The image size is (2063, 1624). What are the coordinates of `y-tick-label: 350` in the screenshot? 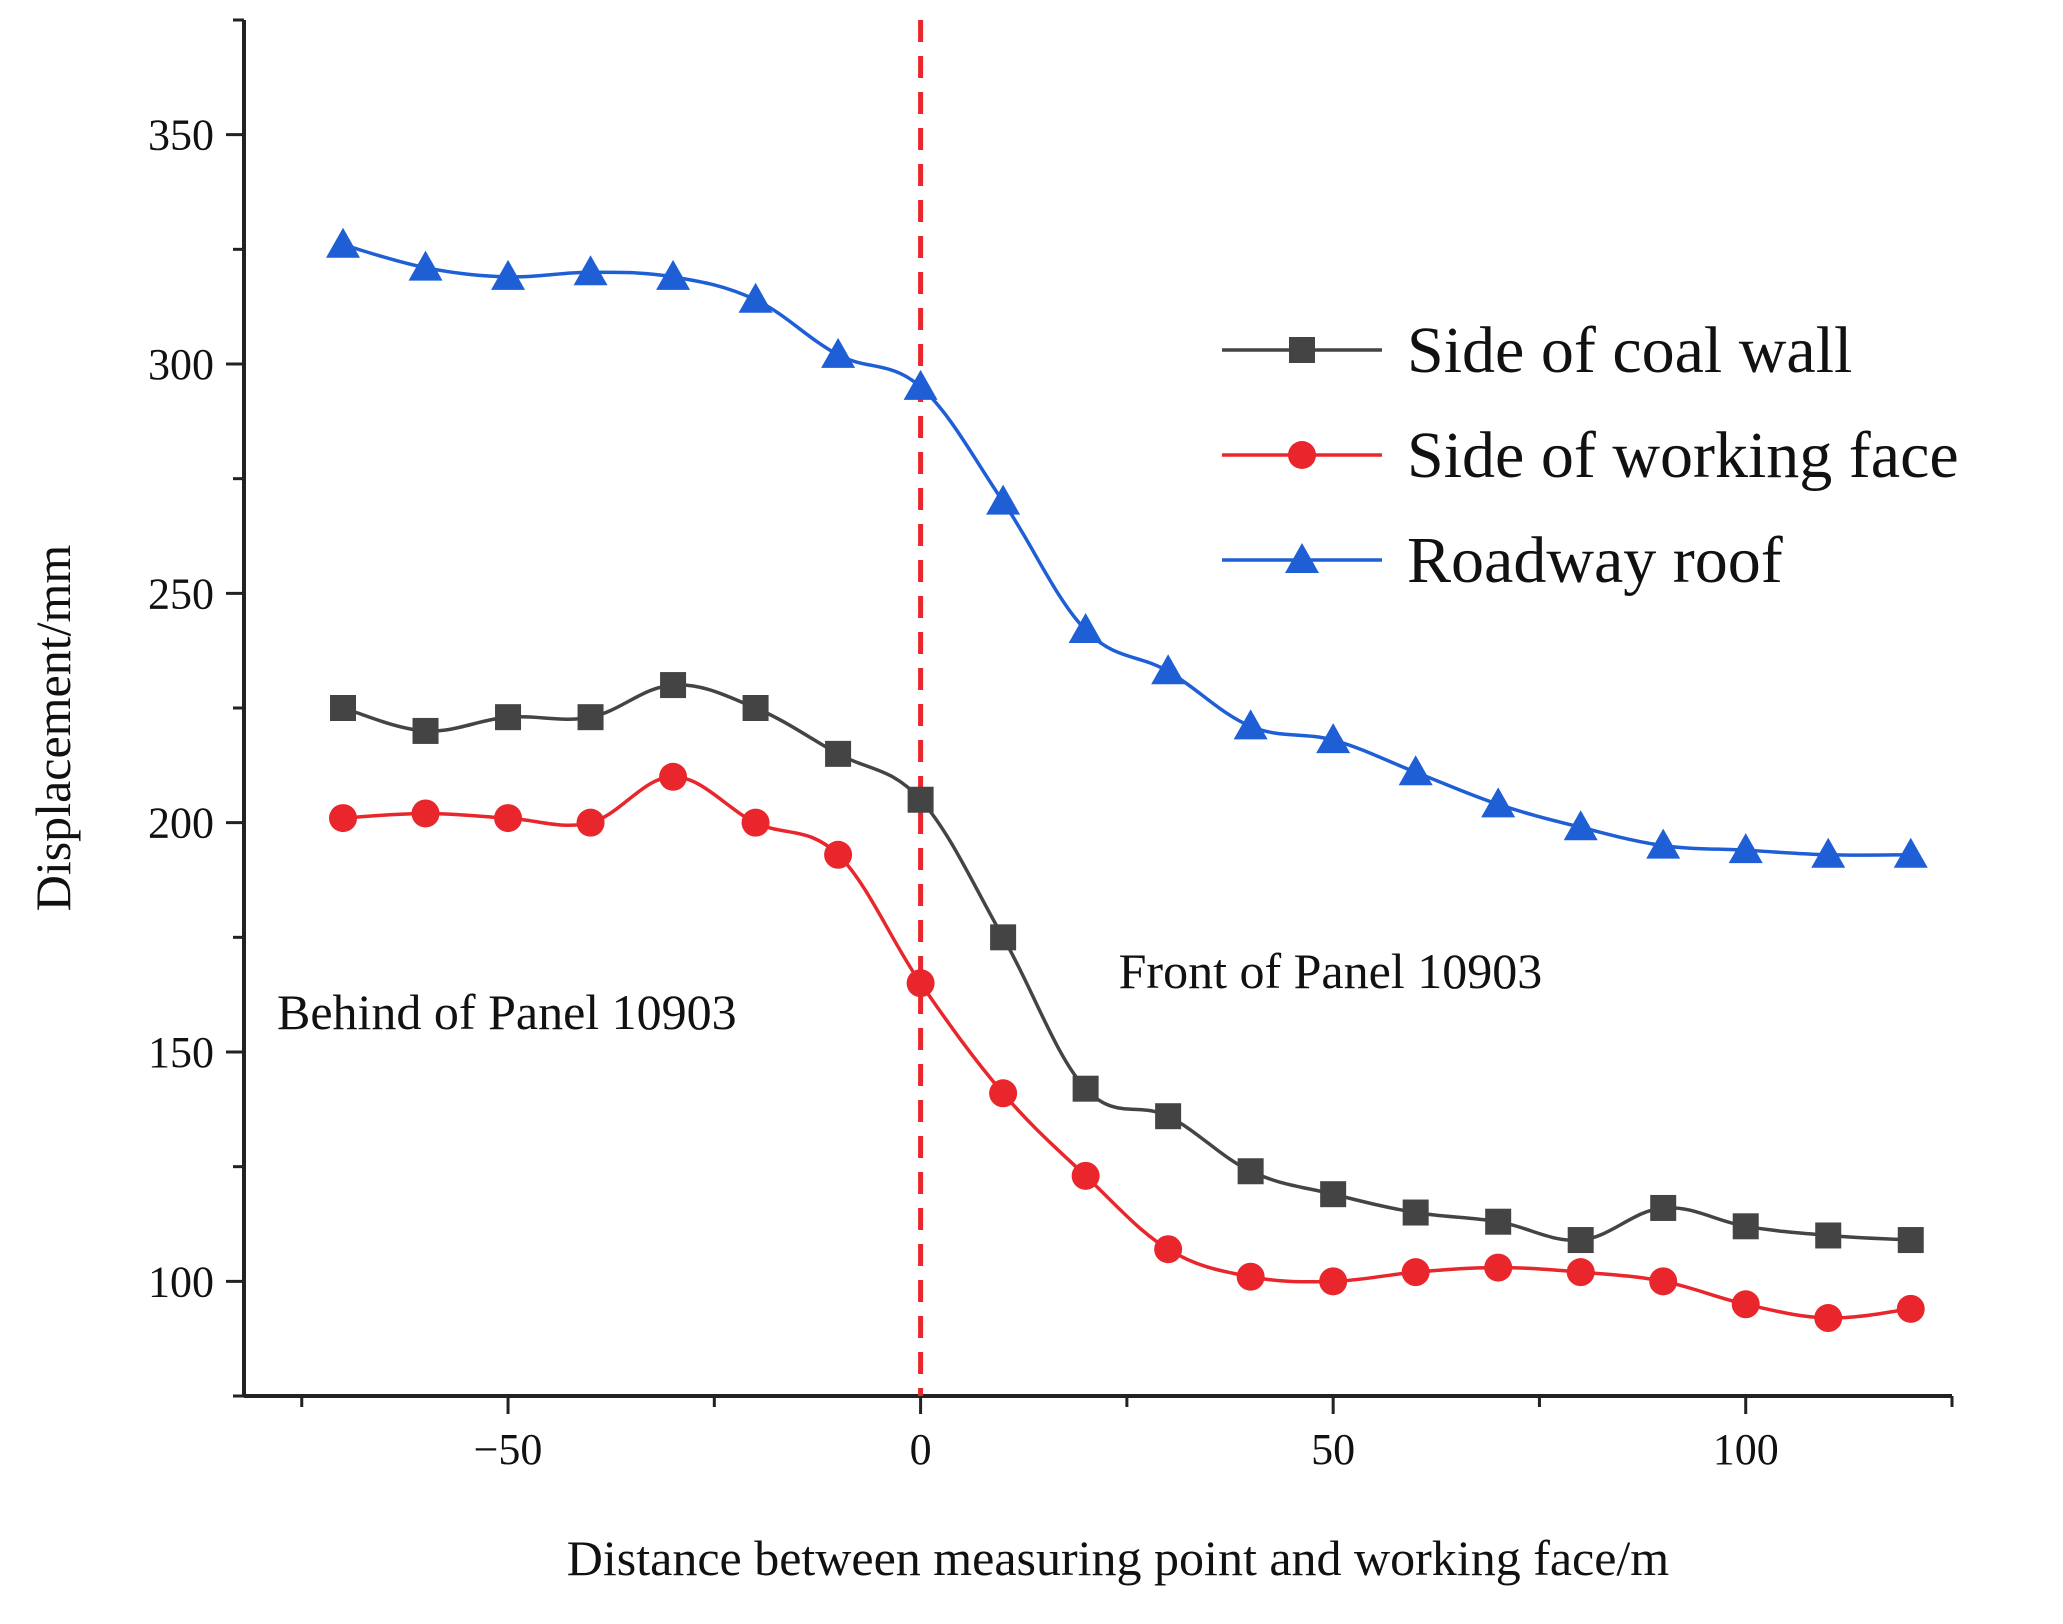 It's located at (181, 135).